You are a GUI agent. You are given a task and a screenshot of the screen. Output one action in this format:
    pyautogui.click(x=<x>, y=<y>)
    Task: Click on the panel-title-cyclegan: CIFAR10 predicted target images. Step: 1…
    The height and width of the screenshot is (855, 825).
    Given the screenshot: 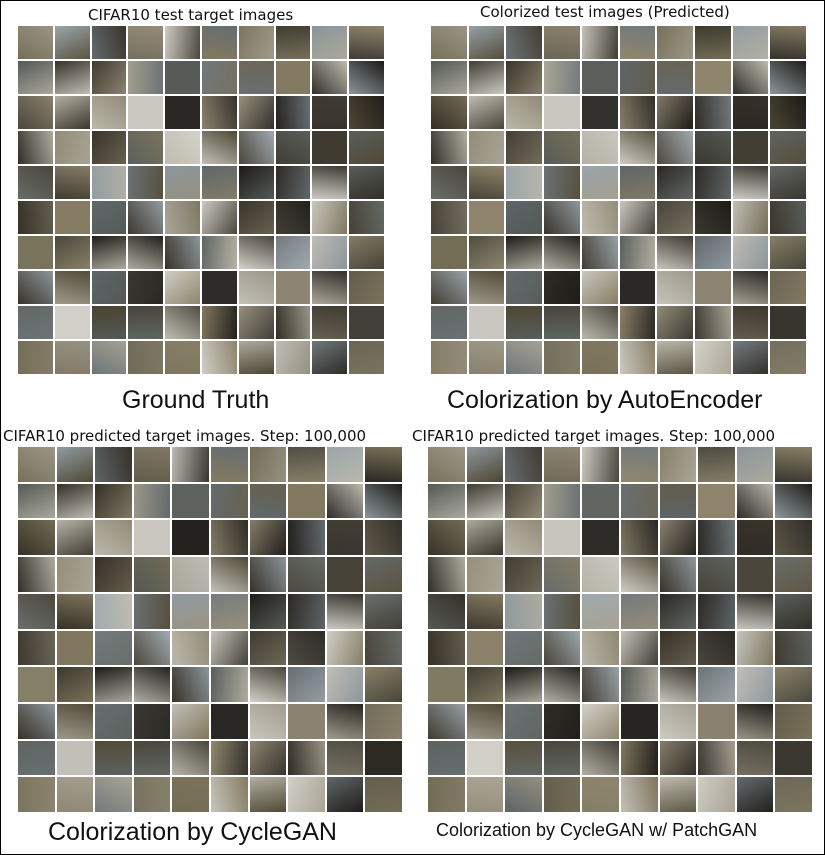 What is the action you would take?
    pyautogui.click(x=185, y=436)
    